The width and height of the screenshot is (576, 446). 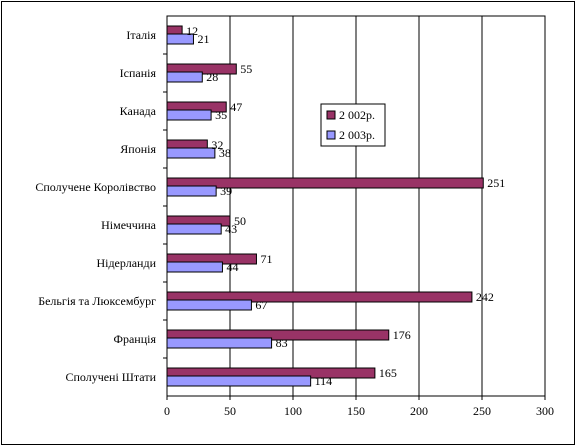 What do you see at coordinates (357, 135) in the screenshot?
I see `legend-label: 2 003р.` at bounding box center [357, 135].